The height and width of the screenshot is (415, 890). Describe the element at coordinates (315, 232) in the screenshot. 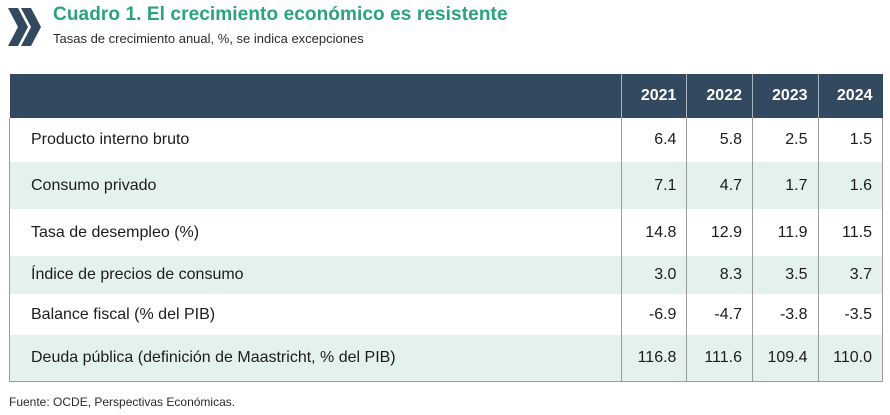

I see `row-label: Tasa de desempleo (%)` at that location.